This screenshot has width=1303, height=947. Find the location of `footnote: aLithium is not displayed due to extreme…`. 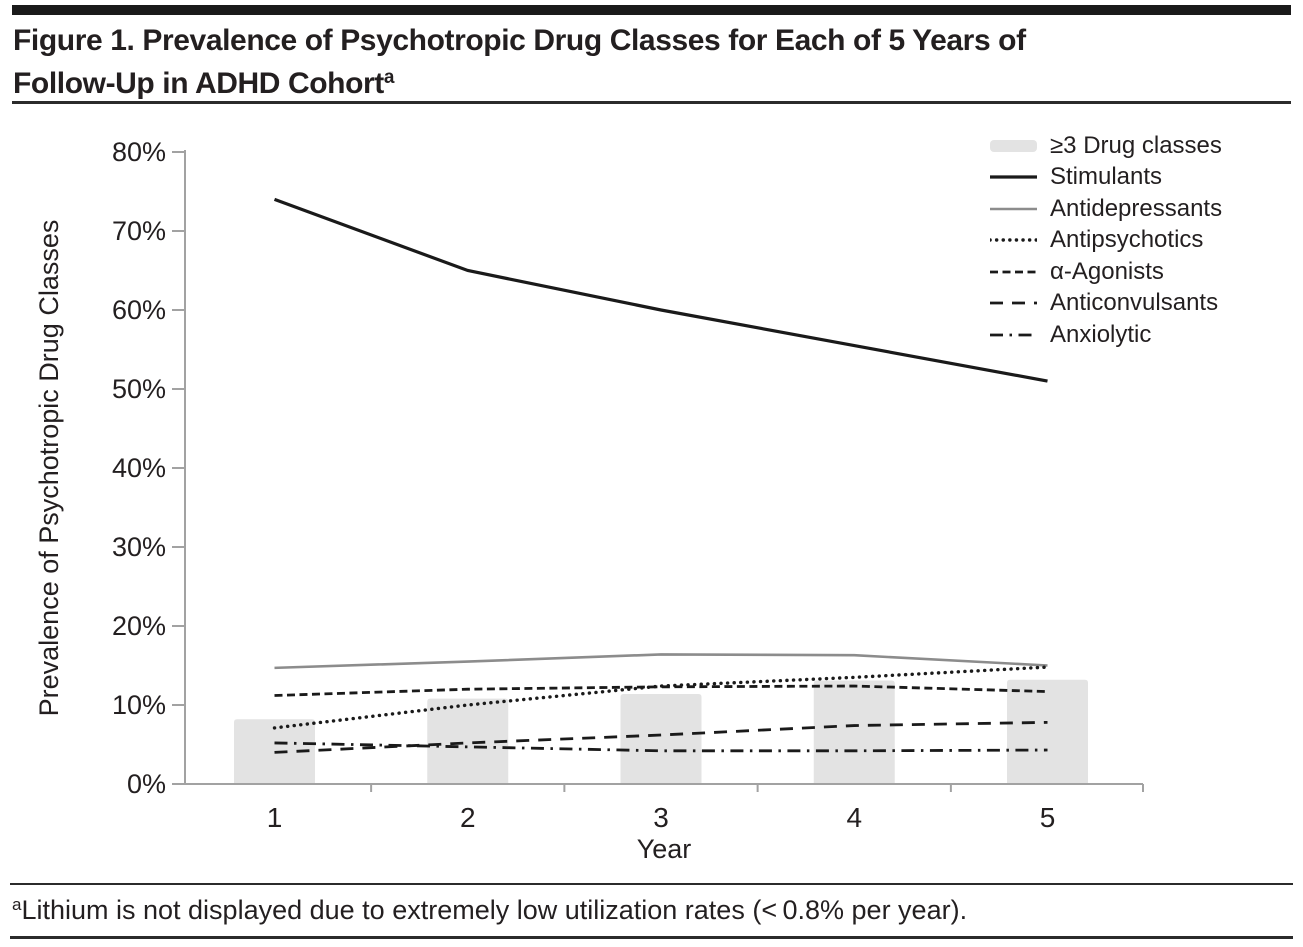

footnote: aLithium is not displayed due to extreme… is located at coordinates (652, 910).